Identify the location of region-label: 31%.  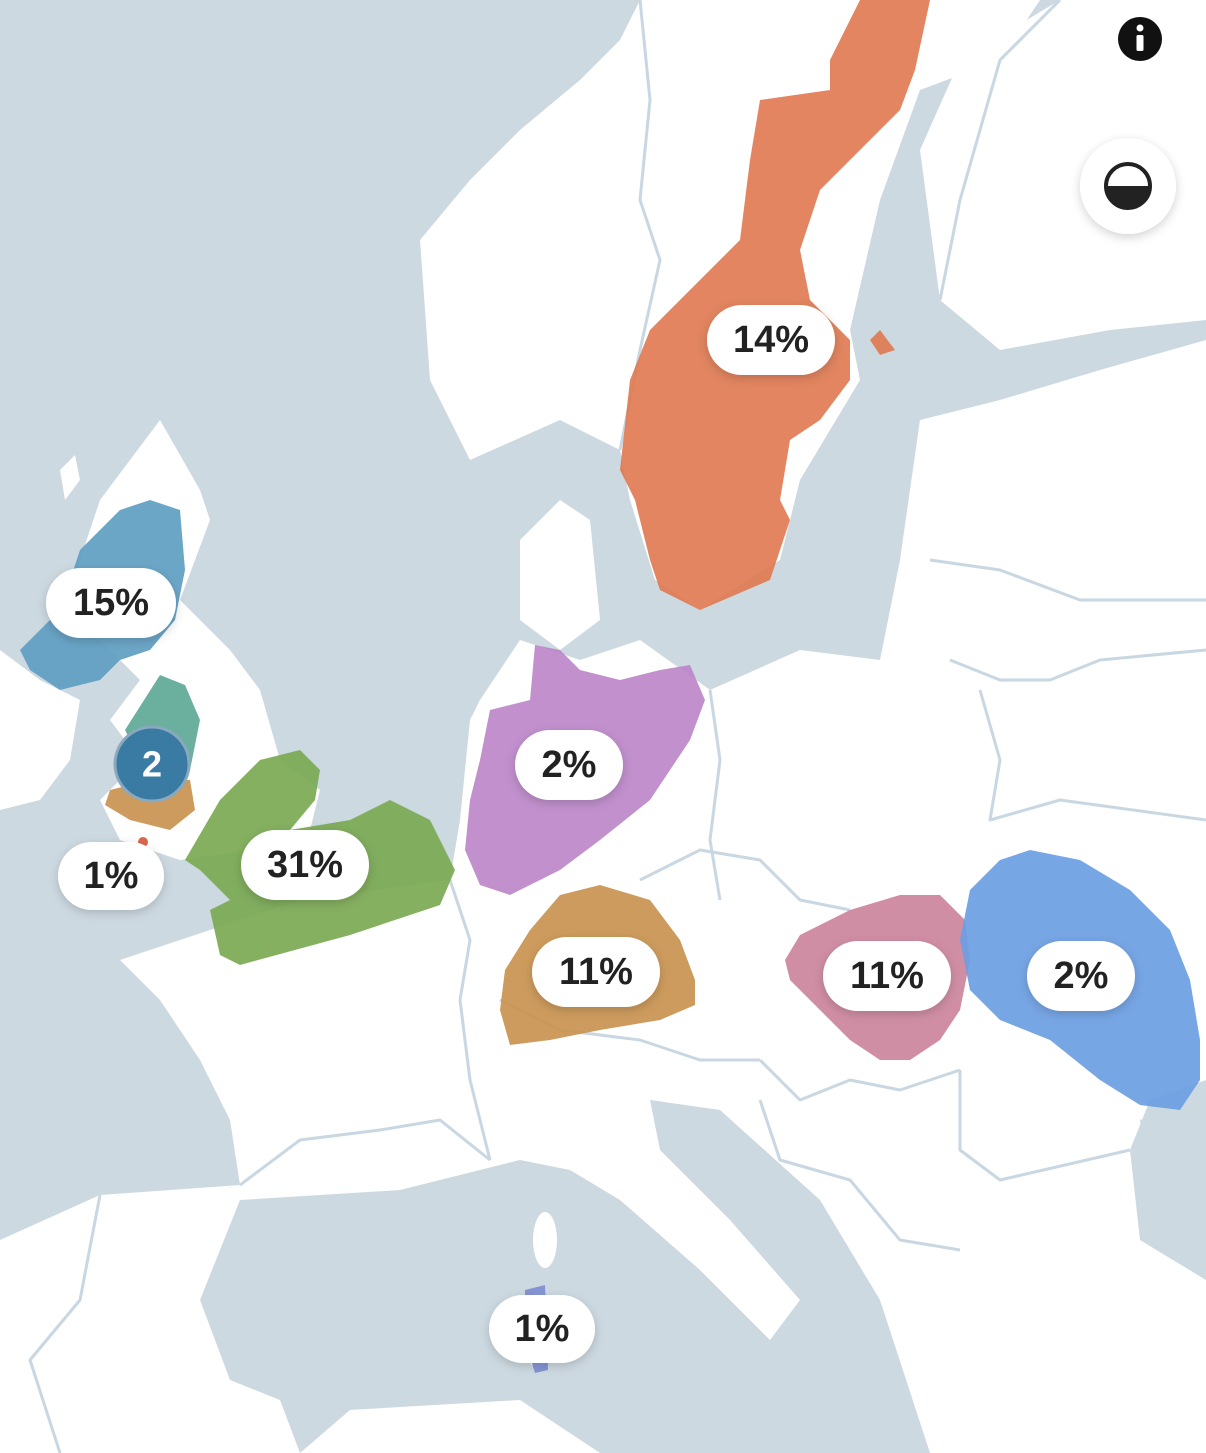
(305, 865).